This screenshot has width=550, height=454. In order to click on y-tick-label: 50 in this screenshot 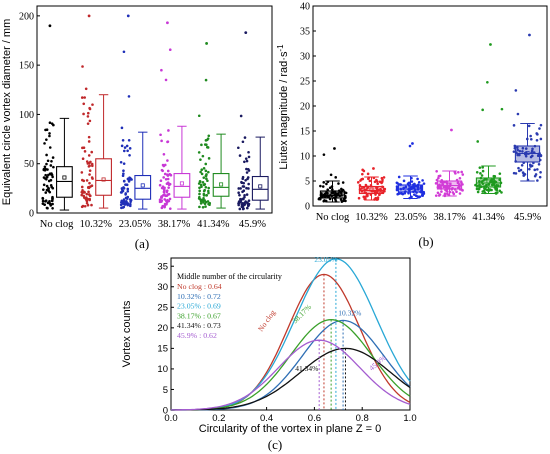, I will do `click(29, 164)`.